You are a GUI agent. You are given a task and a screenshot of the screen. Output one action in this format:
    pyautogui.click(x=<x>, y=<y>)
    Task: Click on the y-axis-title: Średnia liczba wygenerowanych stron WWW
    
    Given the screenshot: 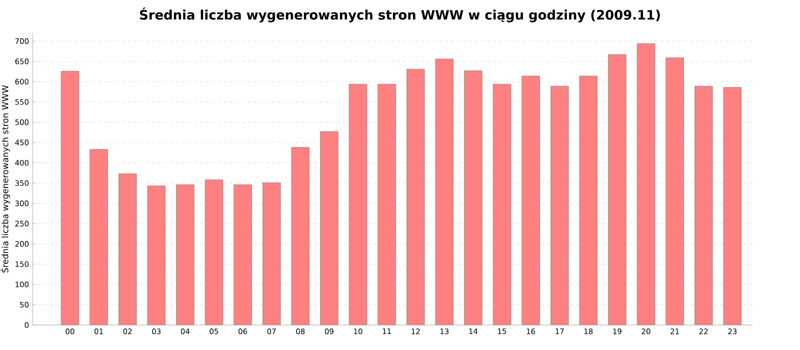 What is the action you would take?
    pyautogui.click(x=5, y=178)
    